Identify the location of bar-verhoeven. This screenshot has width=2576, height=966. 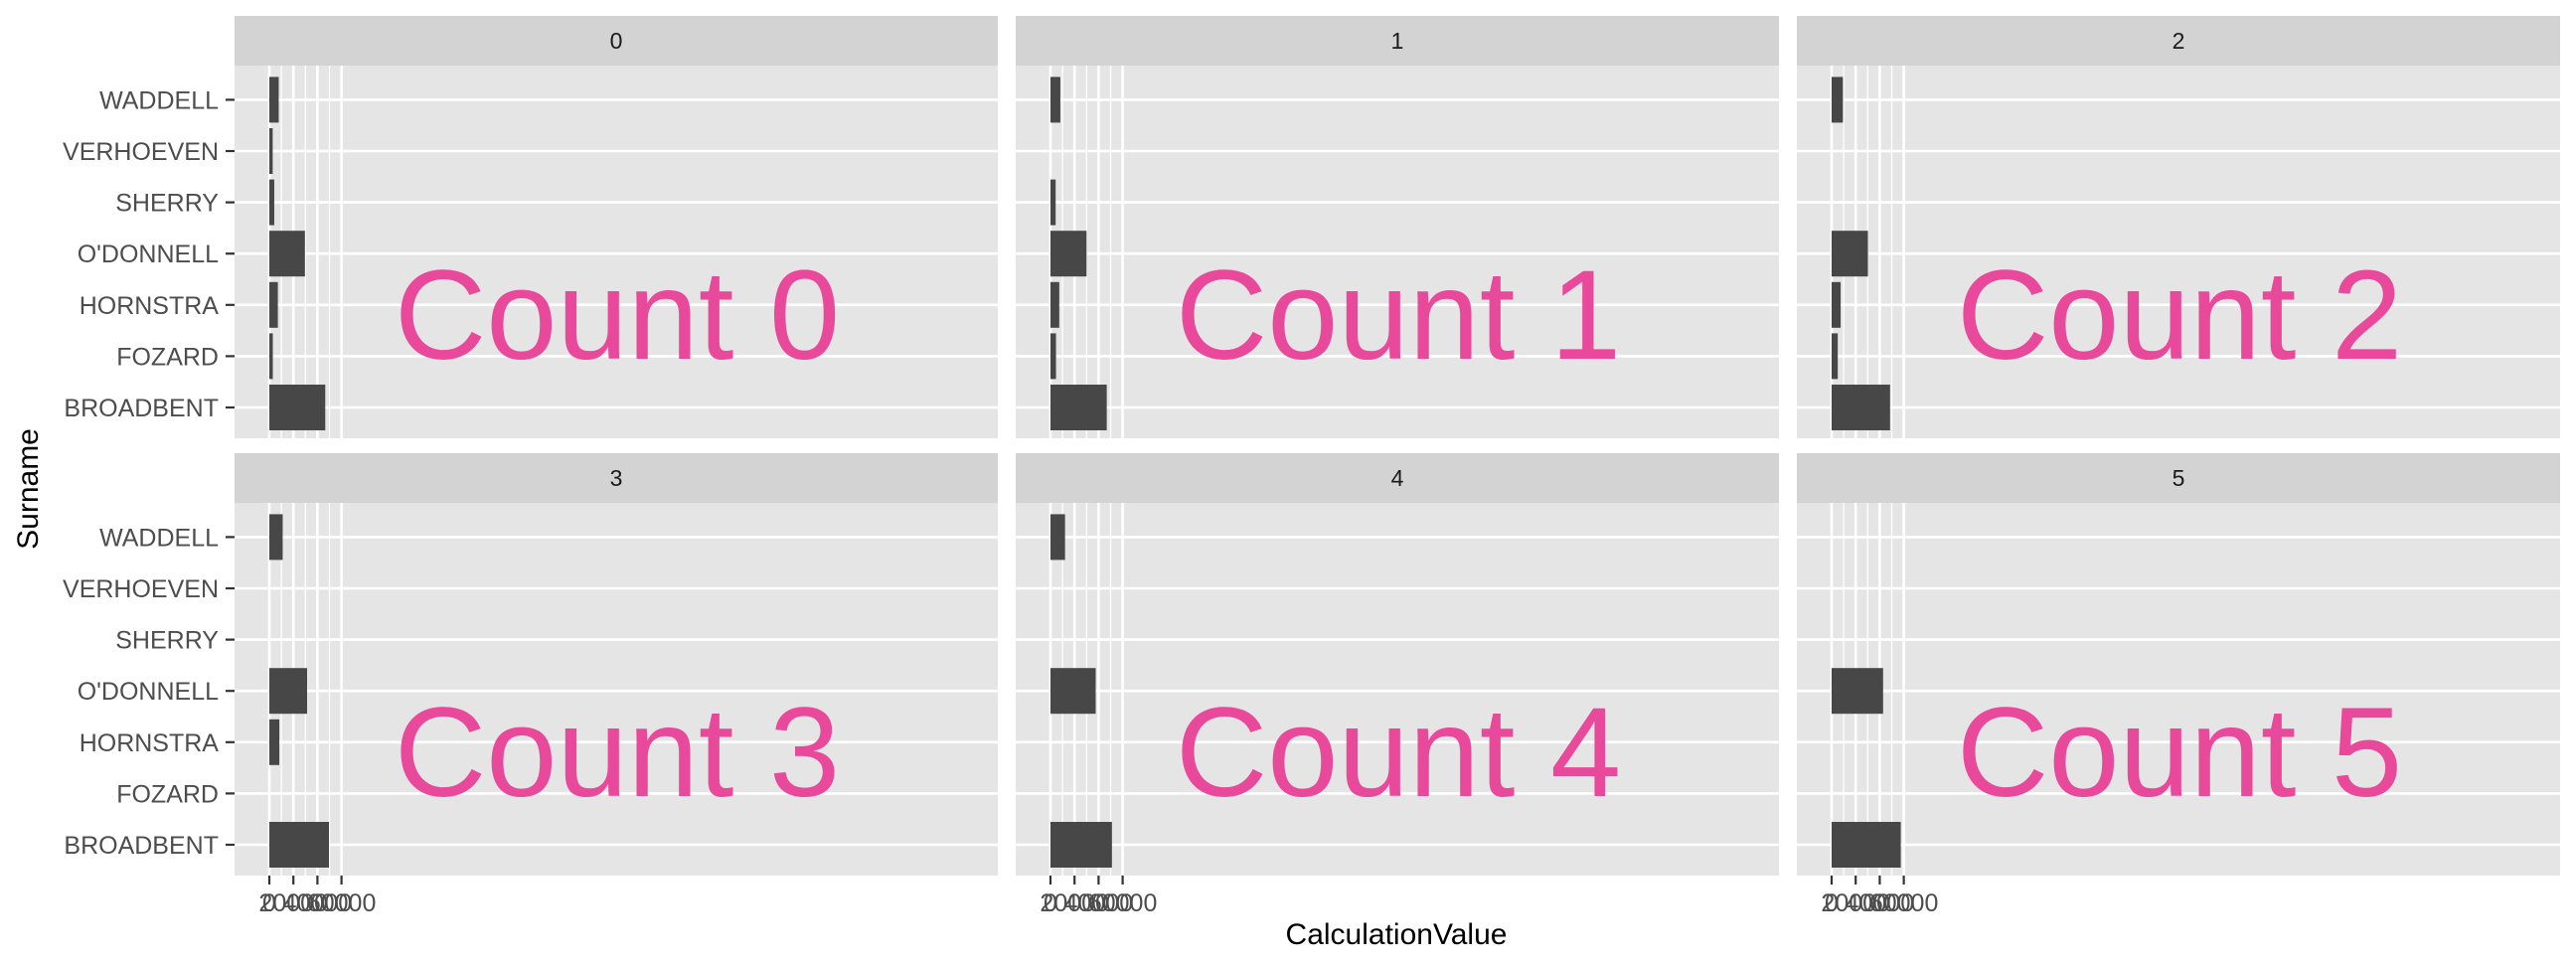
(271, 151).